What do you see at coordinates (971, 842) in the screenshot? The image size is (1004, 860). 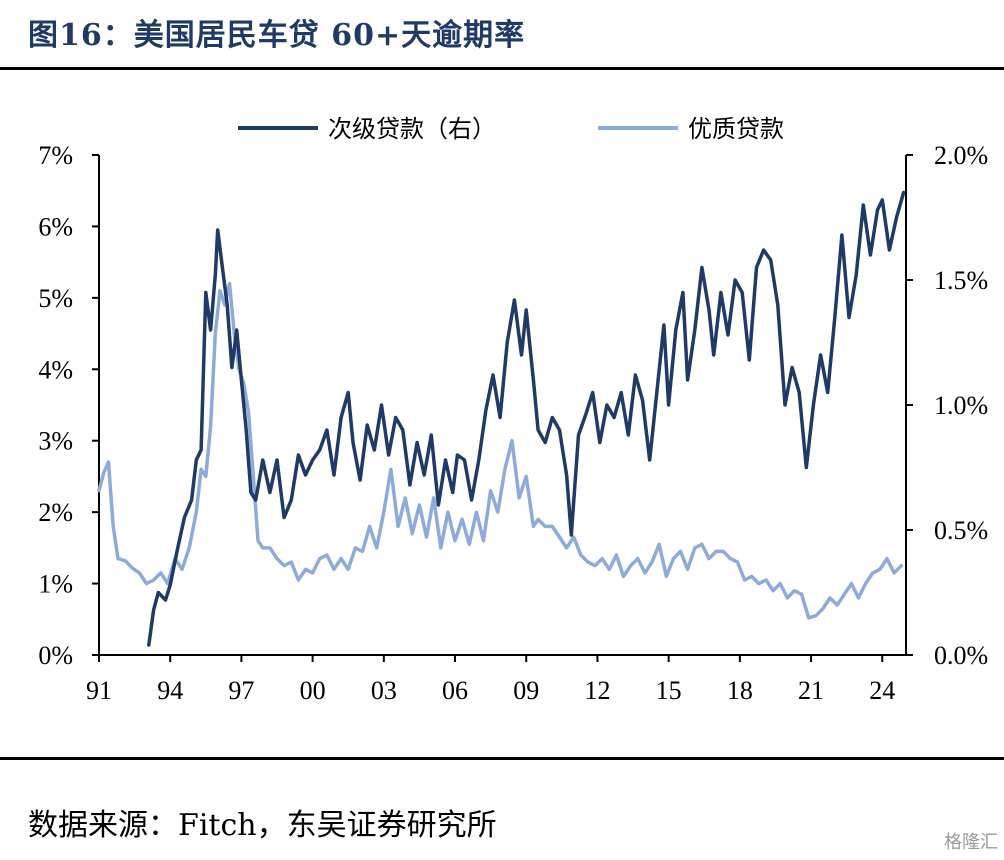 I see `watermark-logo: 格隆汇` at bounding box center [971, 842].